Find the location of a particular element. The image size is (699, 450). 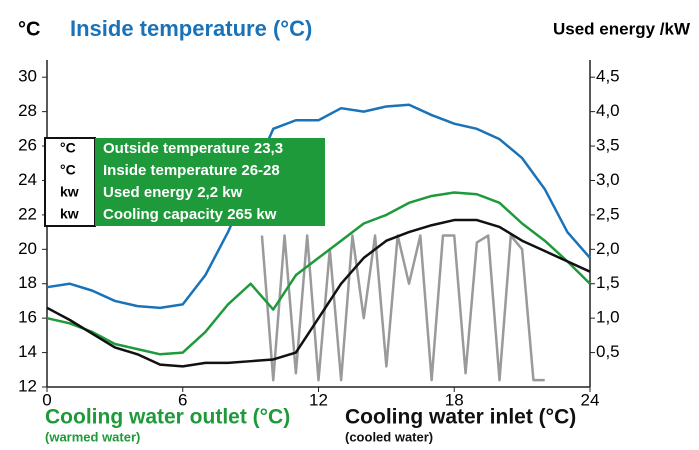

y-tick-label: 26 is located at coordinates (27, 145).